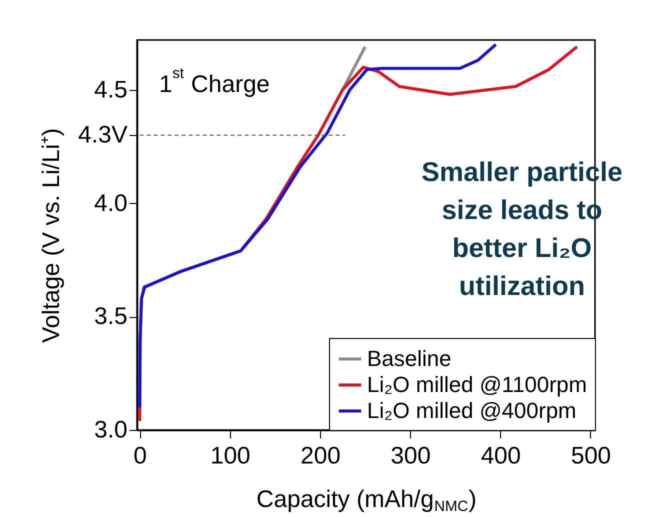  Describe the element at coordinates (477, 384) in the screenshot. I see `legend-label: Li₂O milled @1100rpm` at that location.